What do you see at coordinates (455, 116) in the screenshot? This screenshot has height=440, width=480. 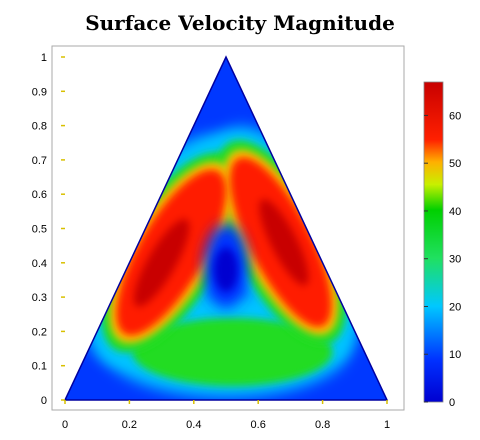 I see `colorbar-tick-label: 60` at bounding box center [455, 116].